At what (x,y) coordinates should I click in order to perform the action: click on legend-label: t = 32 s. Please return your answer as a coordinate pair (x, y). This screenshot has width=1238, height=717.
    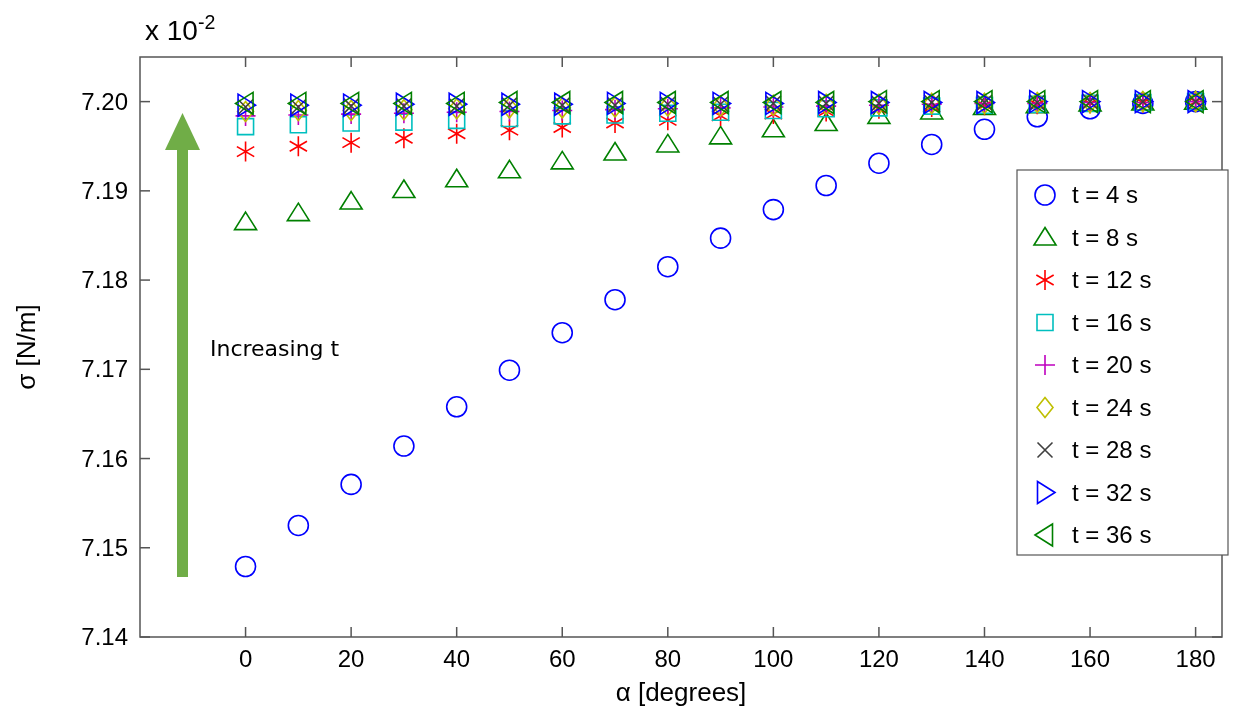
    Looking at the image, I should click on (1112, 492).